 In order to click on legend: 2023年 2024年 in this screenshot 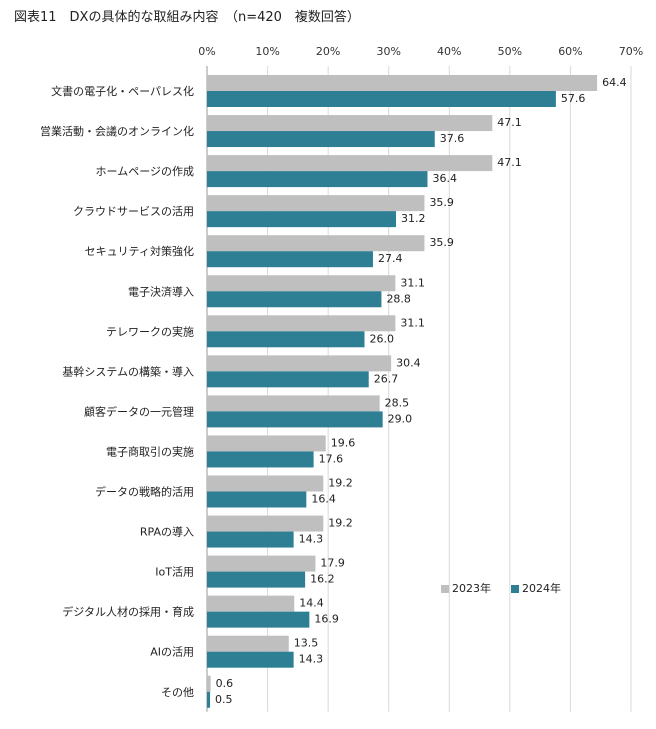, I will do `click(501, 588)`.